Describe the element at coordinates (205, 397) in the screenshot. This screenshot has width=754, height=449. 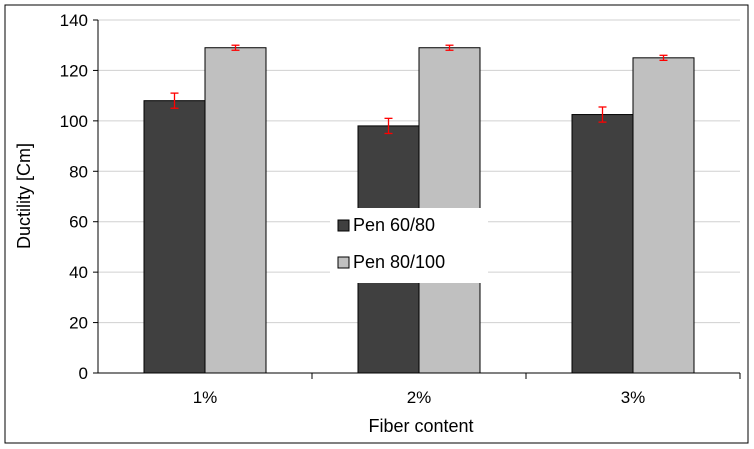
I see `x-tick-label-1: 1%` at that location.